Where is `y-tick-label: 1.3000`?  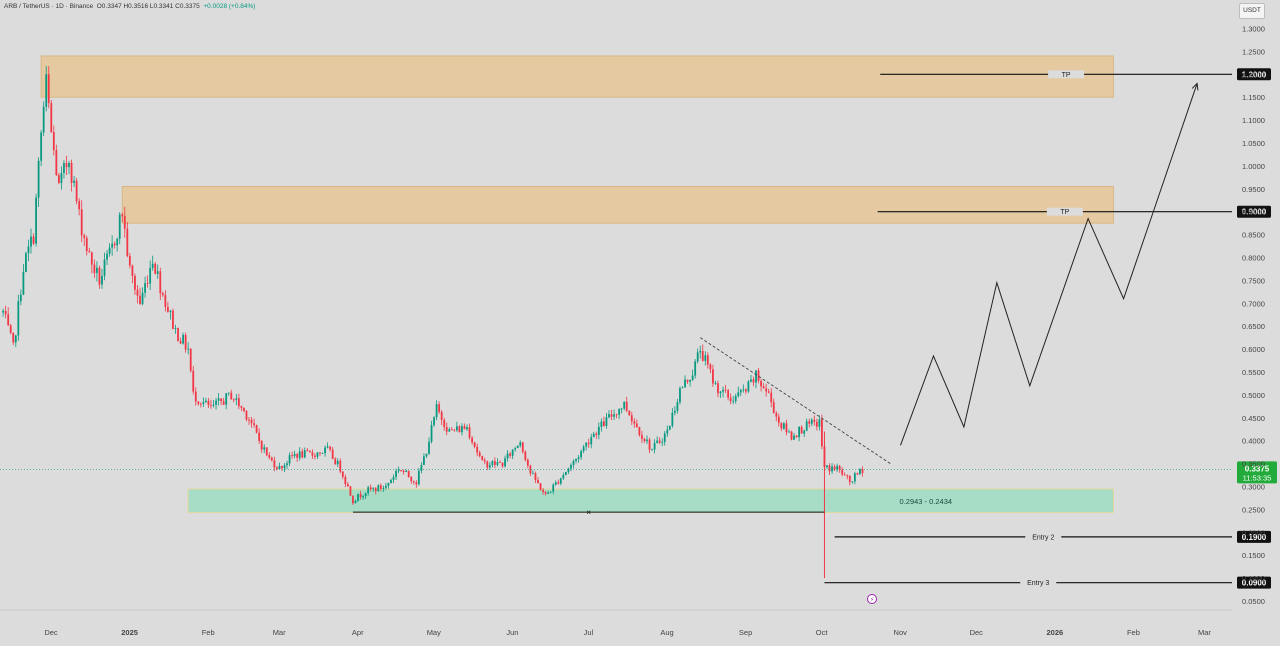
y-tick-label: 1.3000 is located at coordinates (1253, 29).